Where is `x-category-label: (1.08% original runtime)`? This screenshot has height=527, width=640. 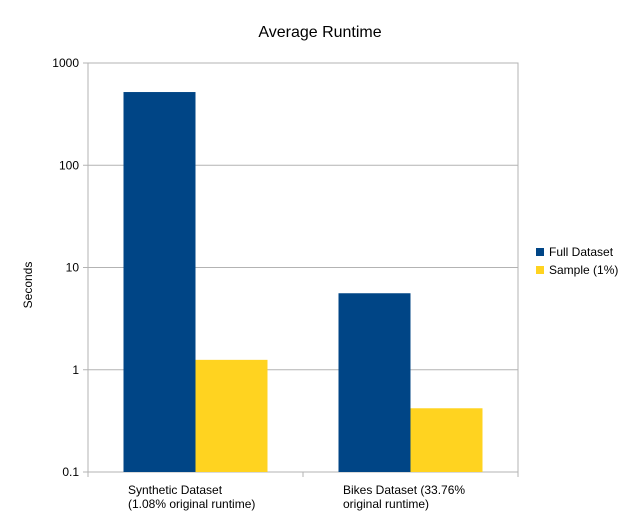
x-category-label: (1.08% original runtime) is located at coordinates (191, 504).